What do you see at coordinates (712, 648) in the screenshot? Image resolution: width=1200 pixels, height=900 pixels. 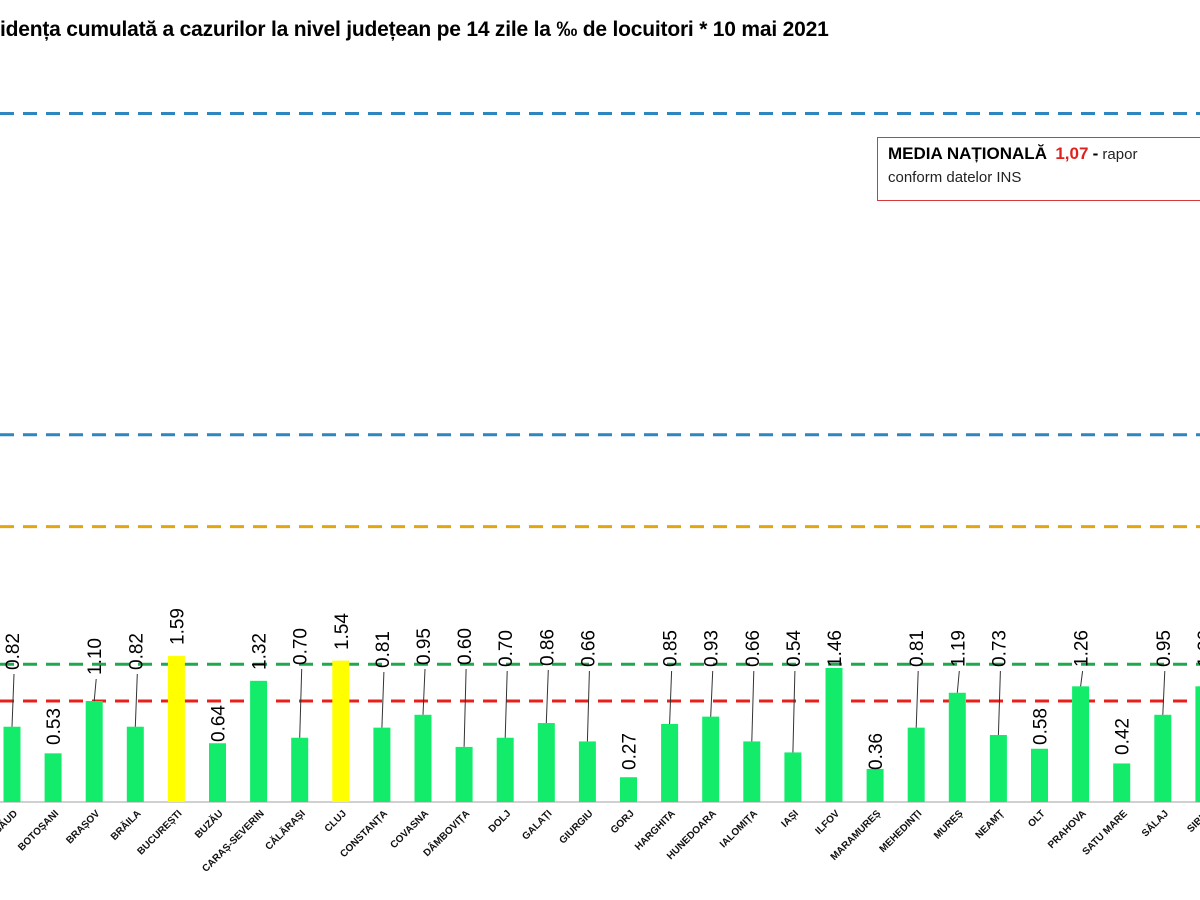 I see `value-label-18: 0.93` at bounding box center [712, 648].